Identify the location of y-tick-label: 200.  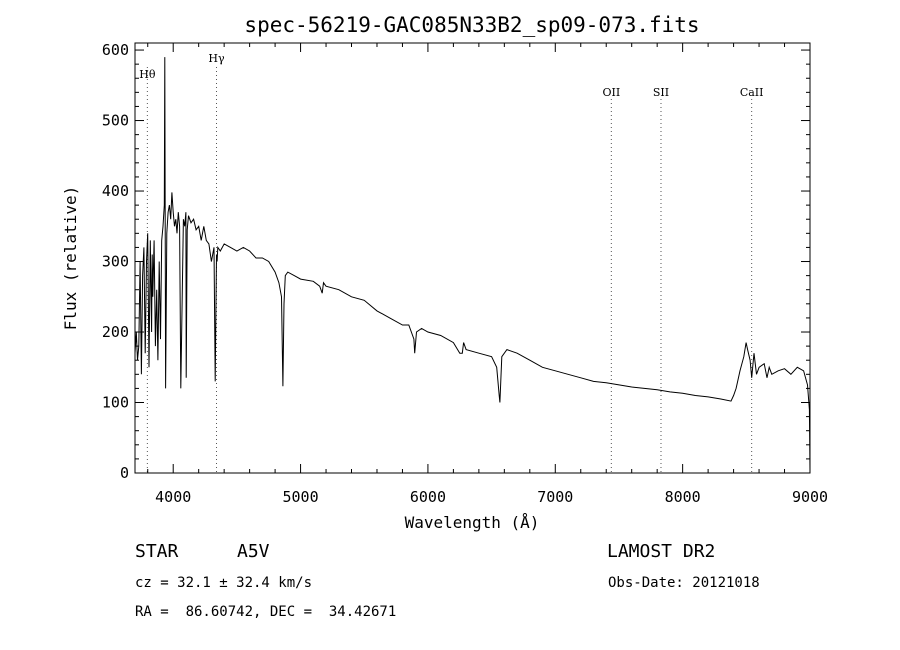
(115, 332).